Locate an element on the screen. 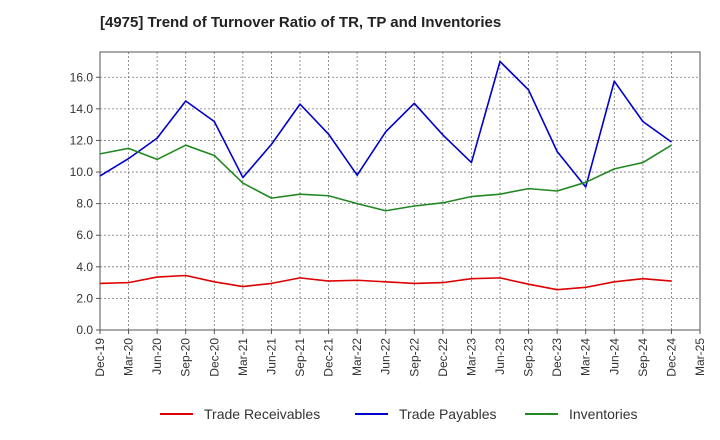  x-tick-label: Dec-19 is located at coordinates (100, 357).